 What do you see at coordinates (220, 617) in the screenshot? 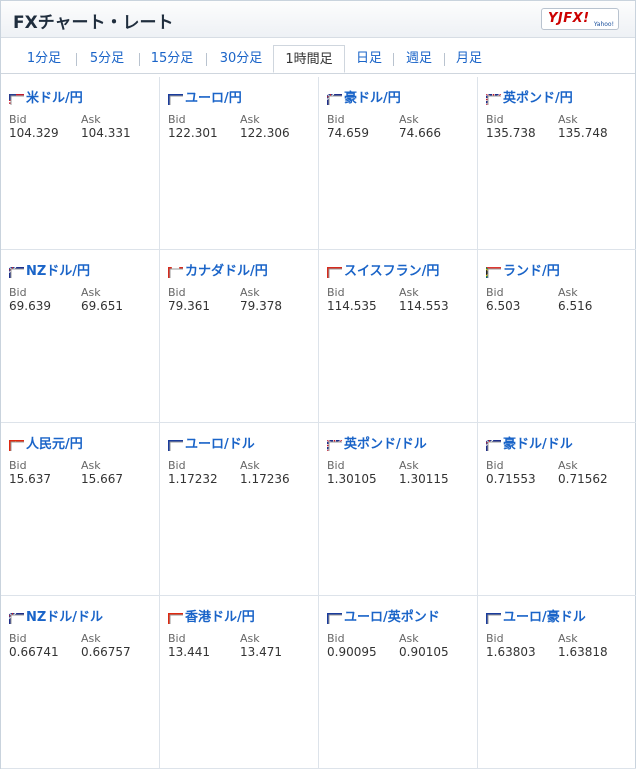
I see `pair-name: 香港ドル/円` at bounding box center [220, 617].